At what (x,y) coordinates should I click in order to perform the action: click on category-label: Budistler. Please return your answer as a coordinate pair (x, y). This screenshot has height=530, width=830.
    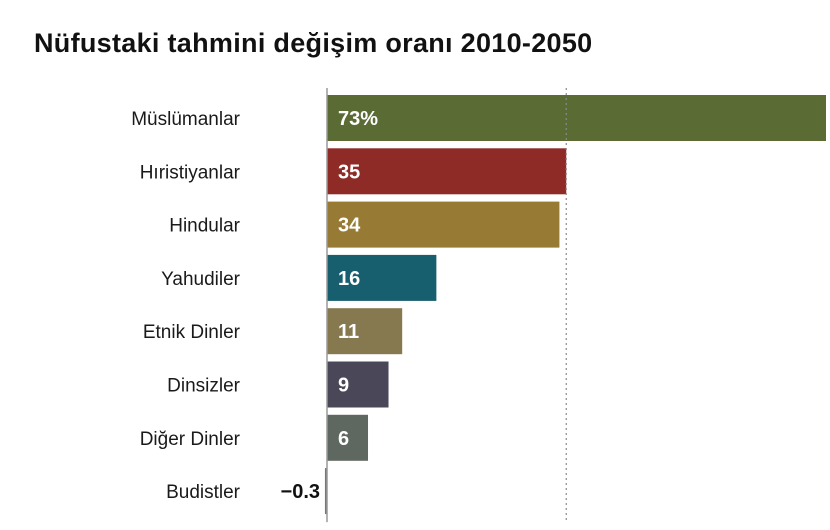
    Looking at the image, I should click on (203, 492).